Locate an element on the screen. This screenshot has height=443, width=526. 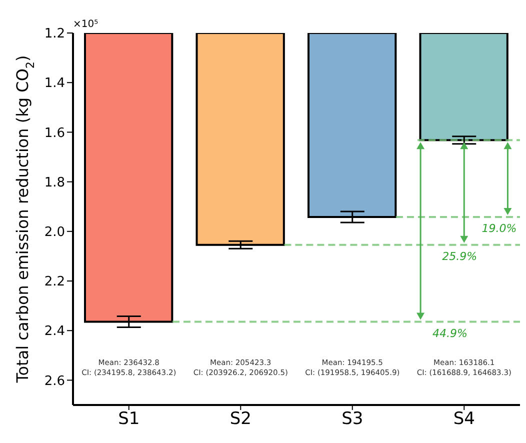
y-tick-label: 1.2 is located at coordinates (54, 34).